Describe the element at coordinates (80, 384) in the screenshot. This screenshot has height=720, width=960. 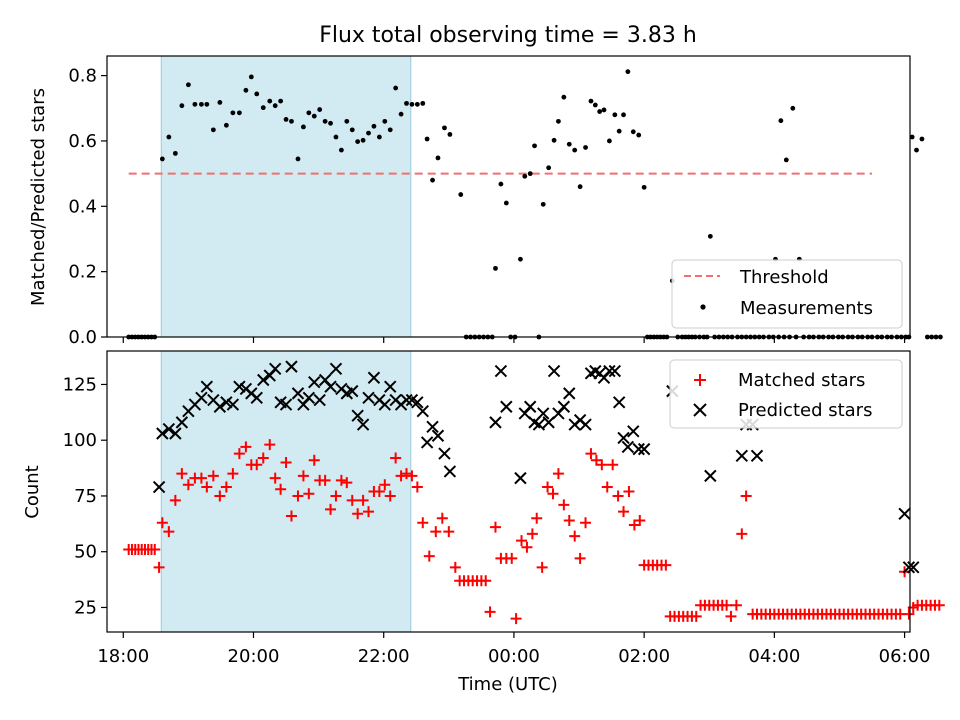
I see `y-tick-label: 125` at that location.